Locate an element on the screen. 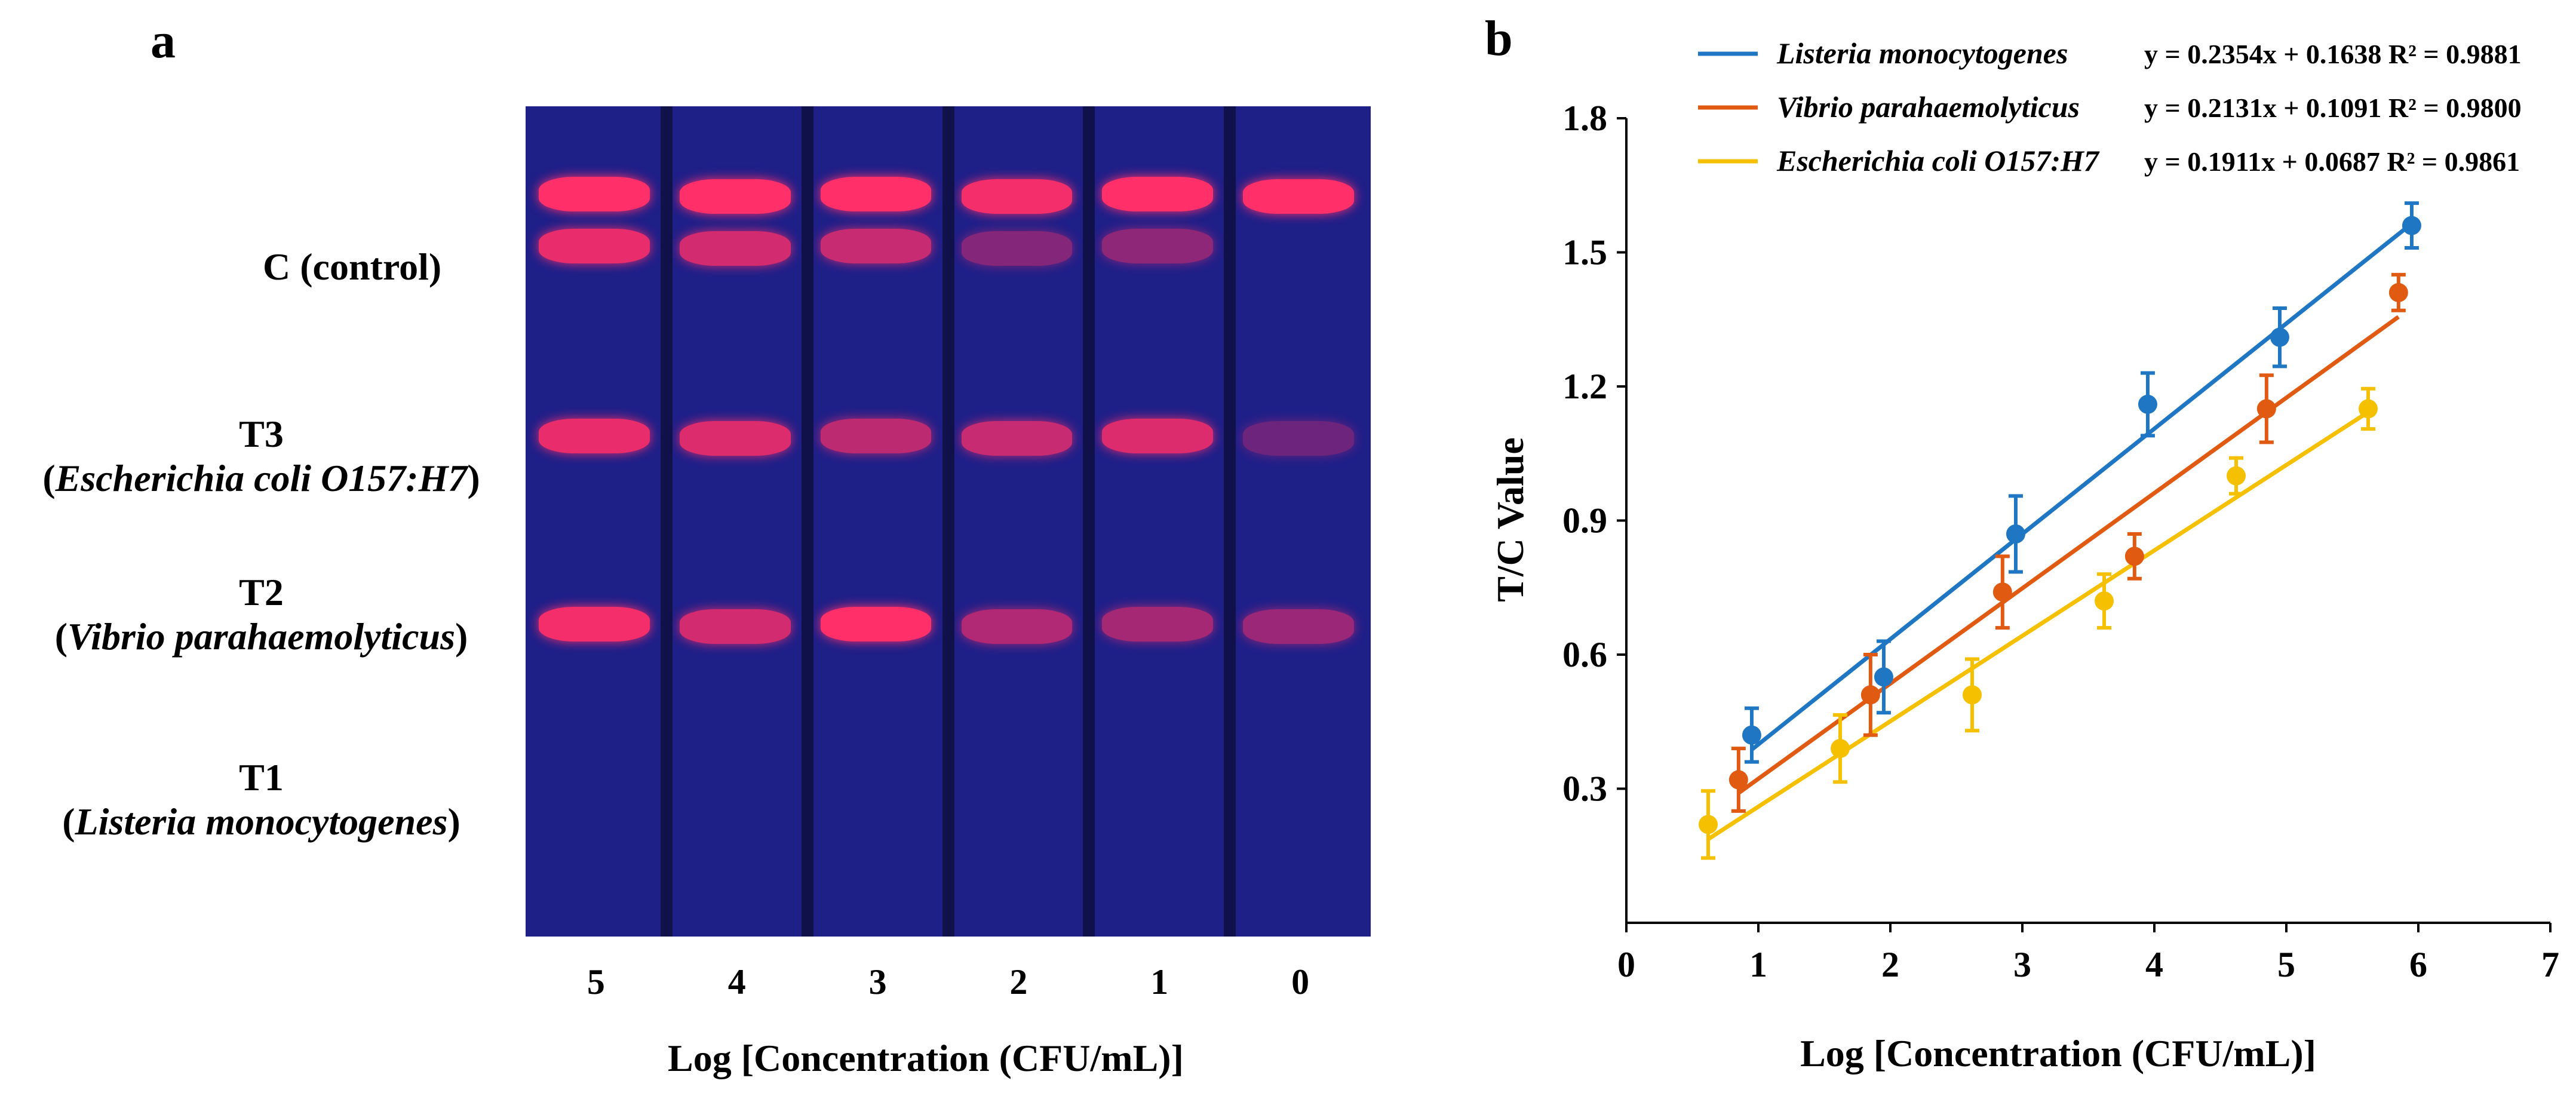  lane-tick-4: 4 is located at coordinates (736, 982).